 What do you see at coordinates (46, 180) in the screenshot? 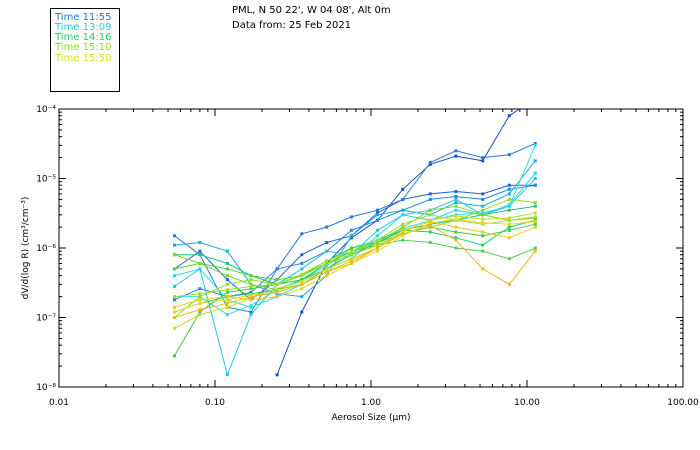
I see `y-tick-label: 10⁻⁵` at bounding box center [46, 180].